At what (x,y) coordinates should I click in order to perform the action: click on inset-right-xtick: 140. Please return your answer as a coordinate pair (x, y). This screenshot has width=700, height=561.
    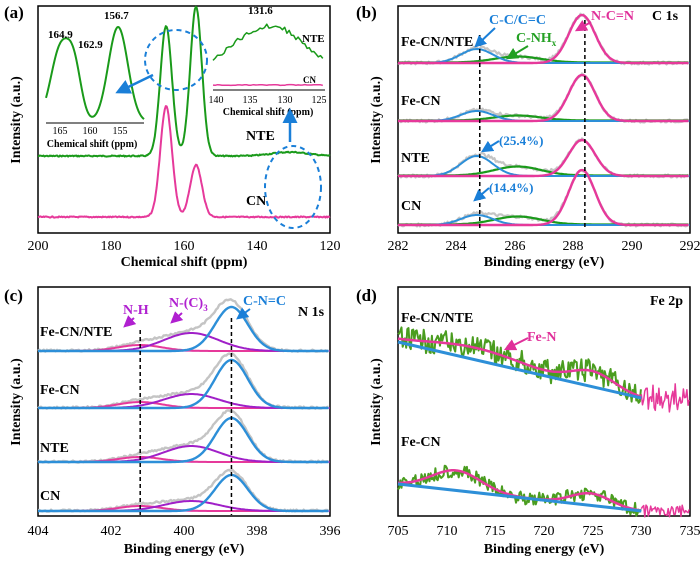
    Looking at the image, I should click on (216, 100).